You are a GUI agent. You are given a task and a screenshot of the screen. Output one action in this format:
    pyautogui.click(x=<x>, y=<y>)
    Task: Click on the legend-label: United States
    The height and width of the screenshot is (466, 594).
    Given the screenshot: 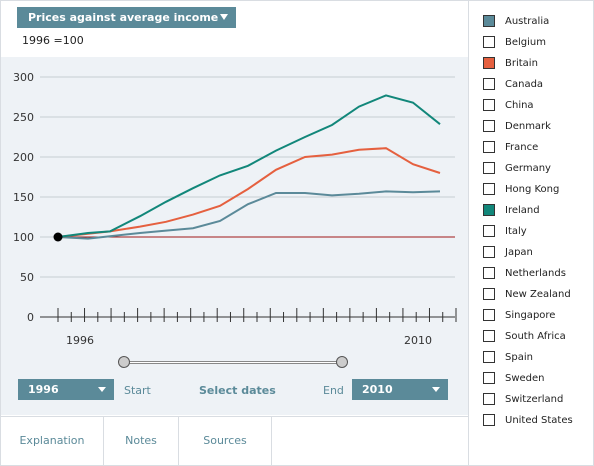 What is the action you would take?
    pyautogui.click(x=539, y=420)
    